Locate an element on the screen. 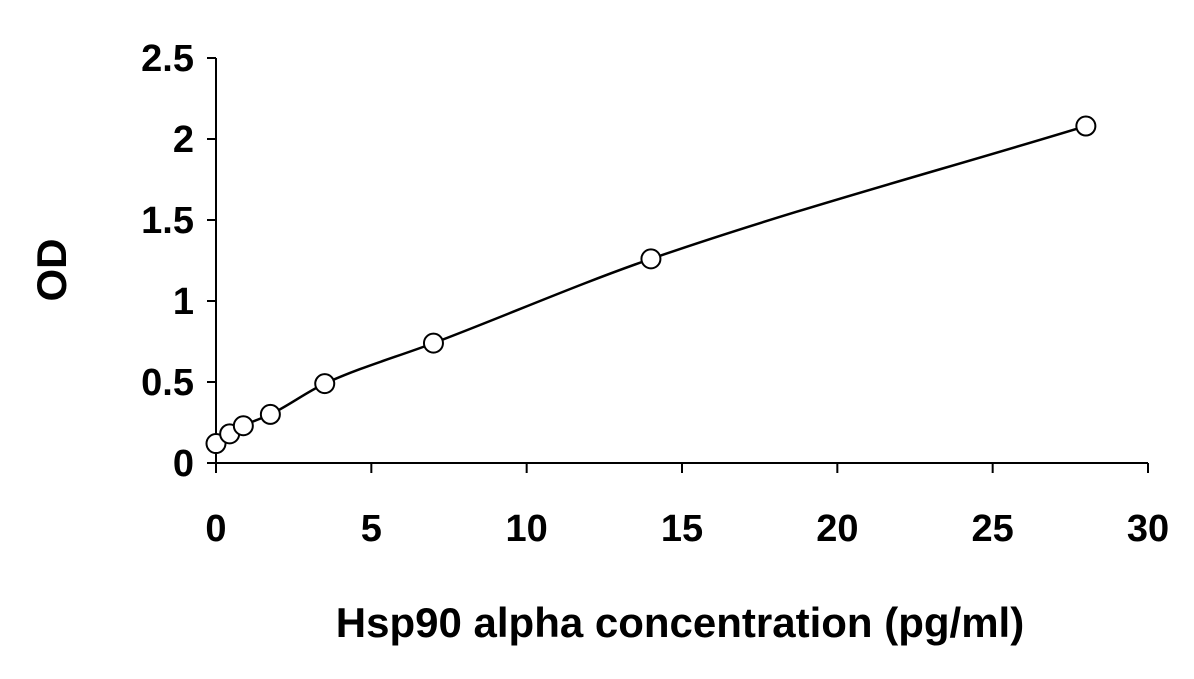  x-axis-title: Hsp90 alpha concentration (pg/ml) is located at coordinates (680, 622).